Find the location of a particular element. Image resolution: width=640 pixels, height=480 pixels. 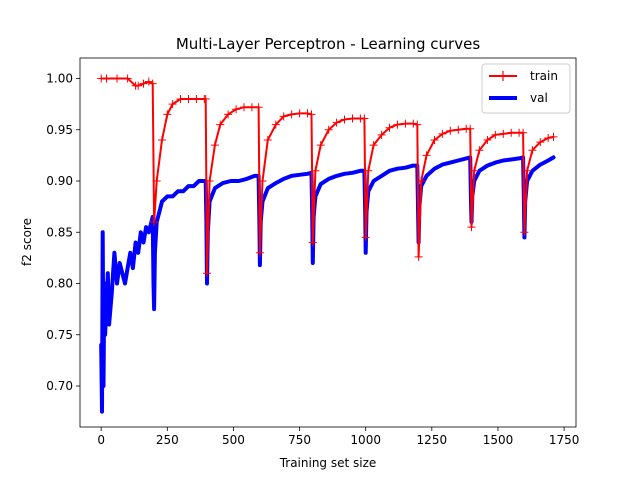

x-tick-label: 250 is located at coordinates (167, 440).